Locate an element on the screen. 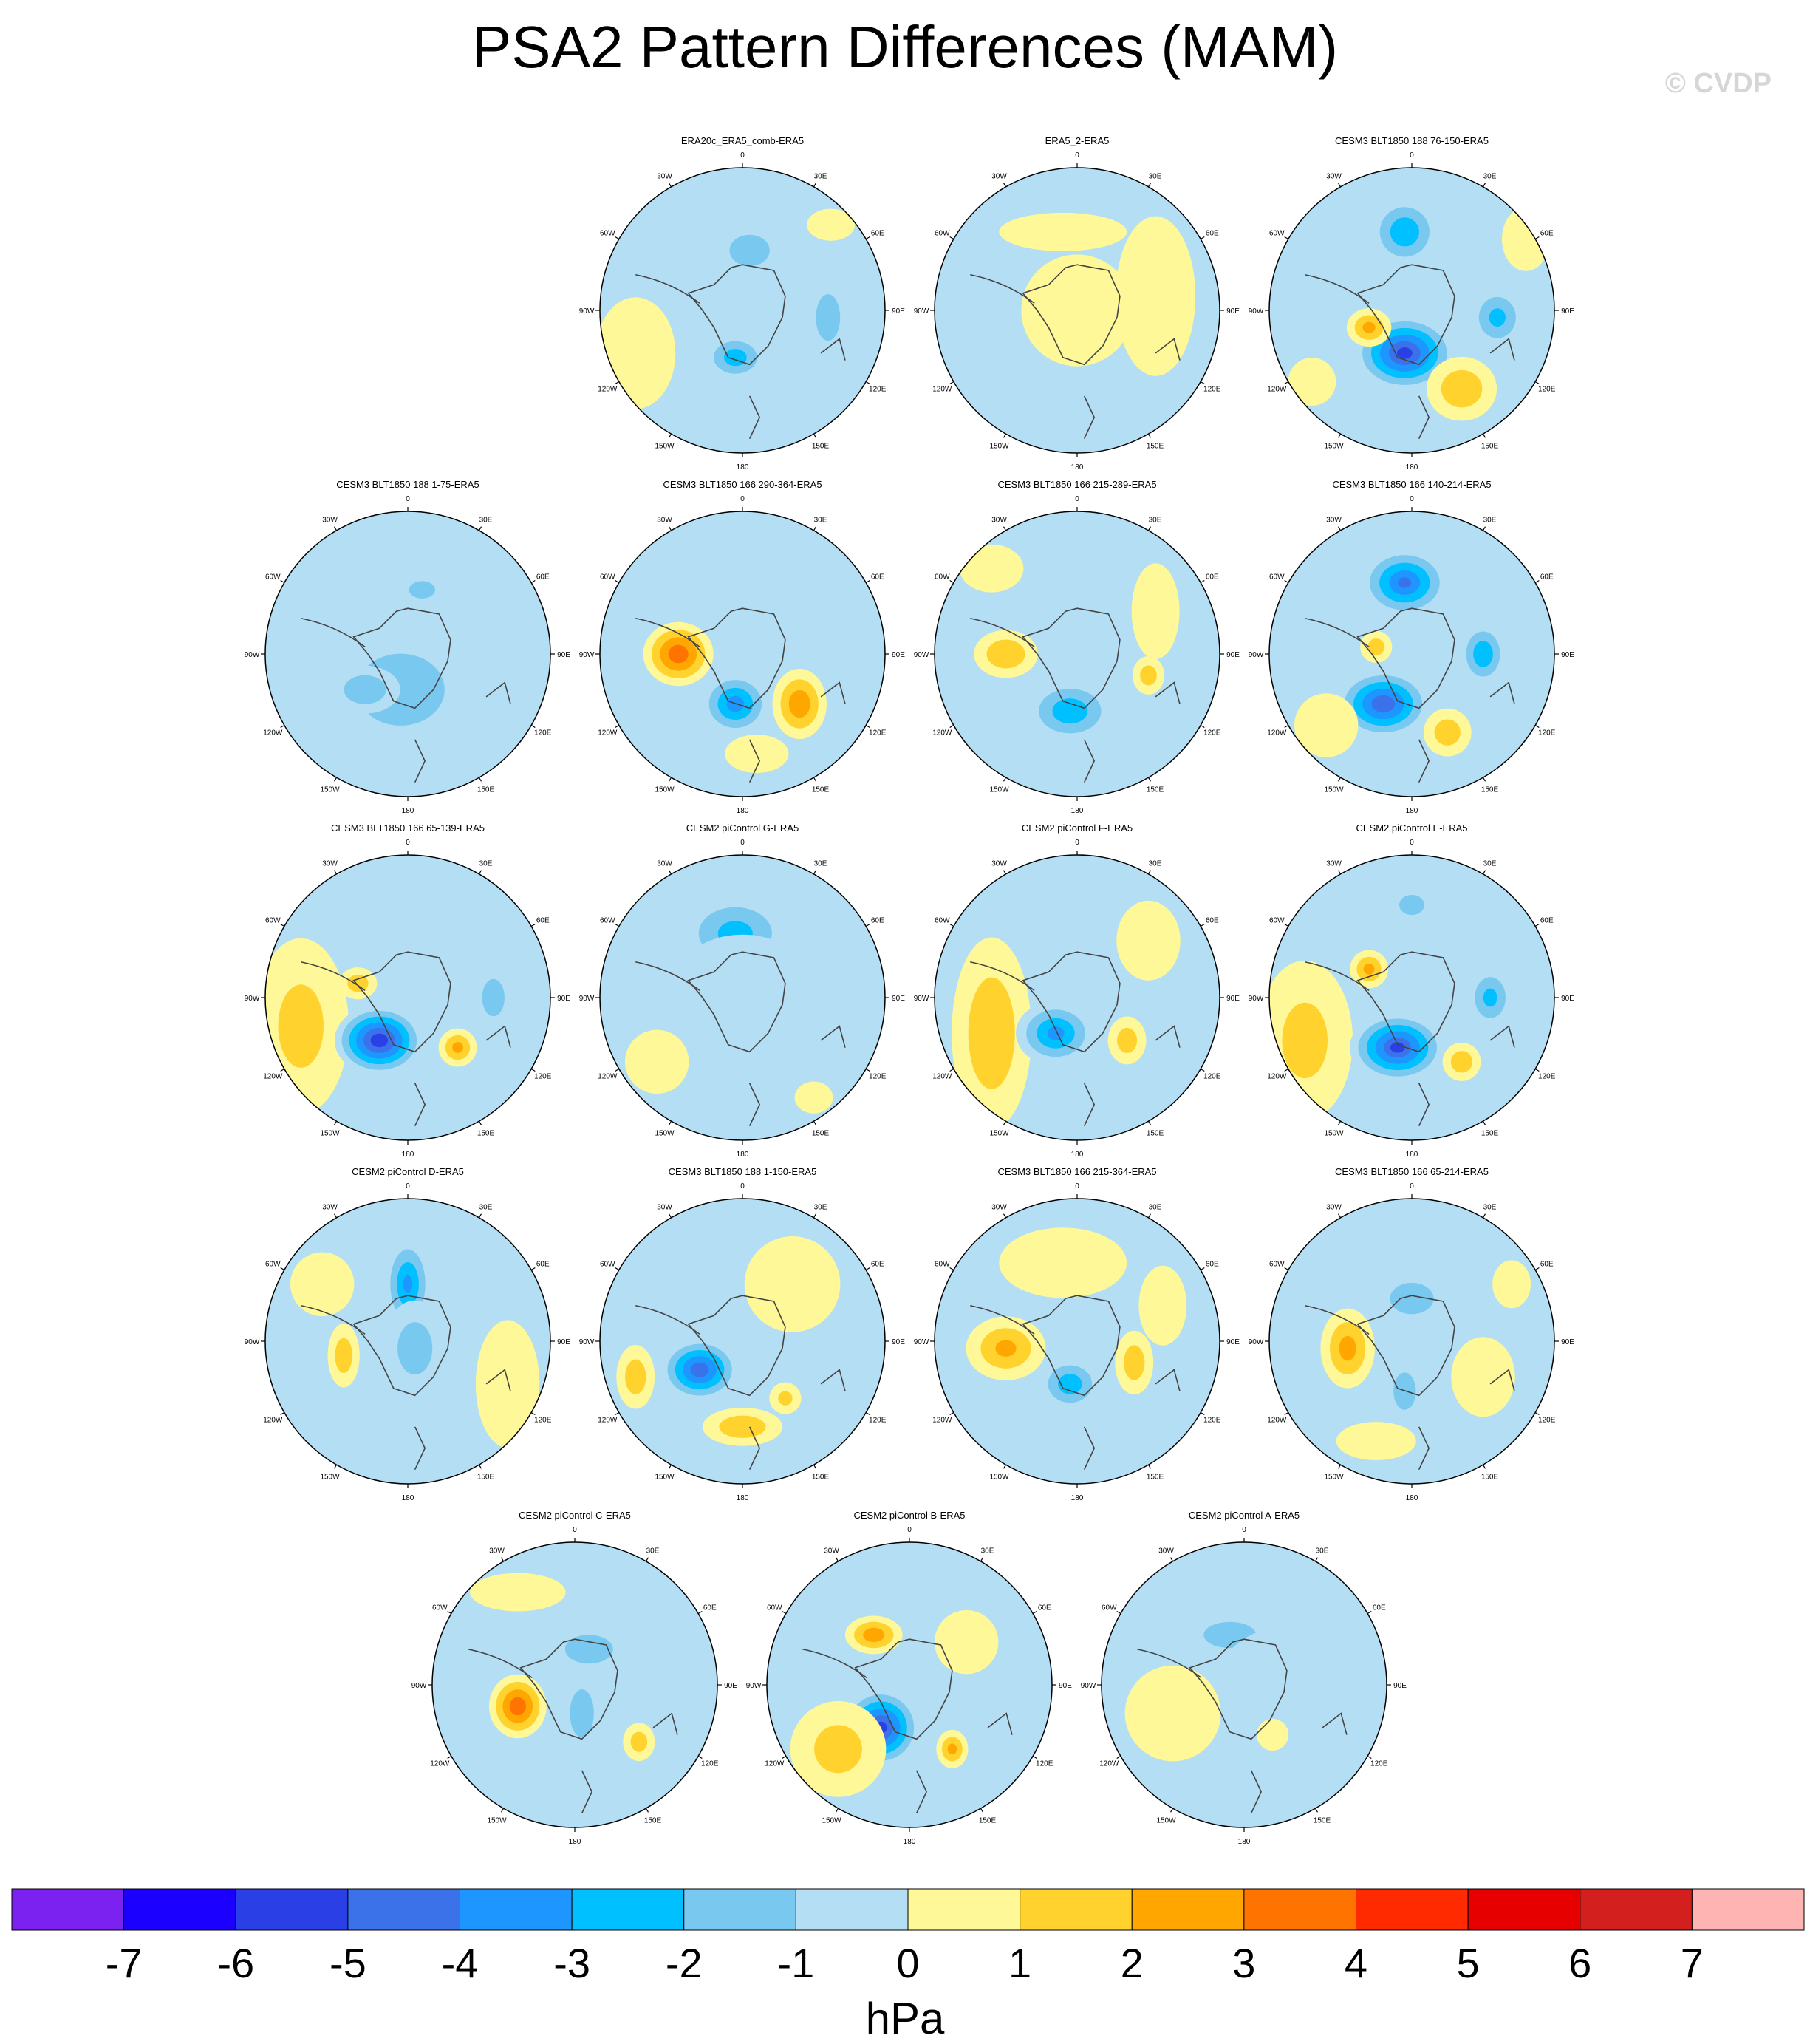 The height and width of the screenshot is (2044, 1810). colorbar-tick-label: 5 is located at coordinates (1468, 1963).